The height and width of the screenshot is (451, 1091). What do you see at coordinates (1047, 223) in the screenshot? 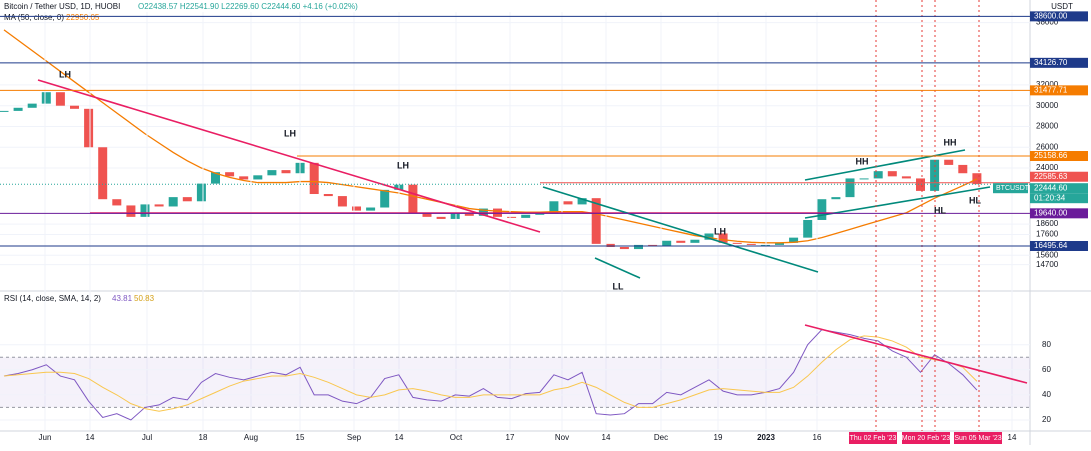
I see `y-tick-label: 18600` at bounding box center [1047, 223].